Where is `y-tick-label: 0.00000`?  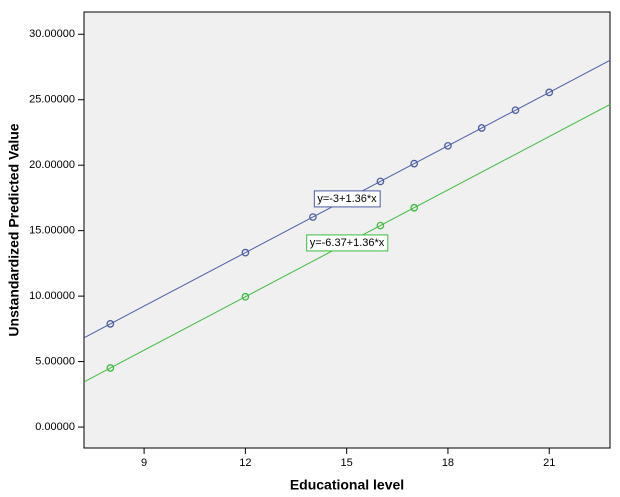
y-tick-label: 0.00000 is located at coordinates (55, 427).